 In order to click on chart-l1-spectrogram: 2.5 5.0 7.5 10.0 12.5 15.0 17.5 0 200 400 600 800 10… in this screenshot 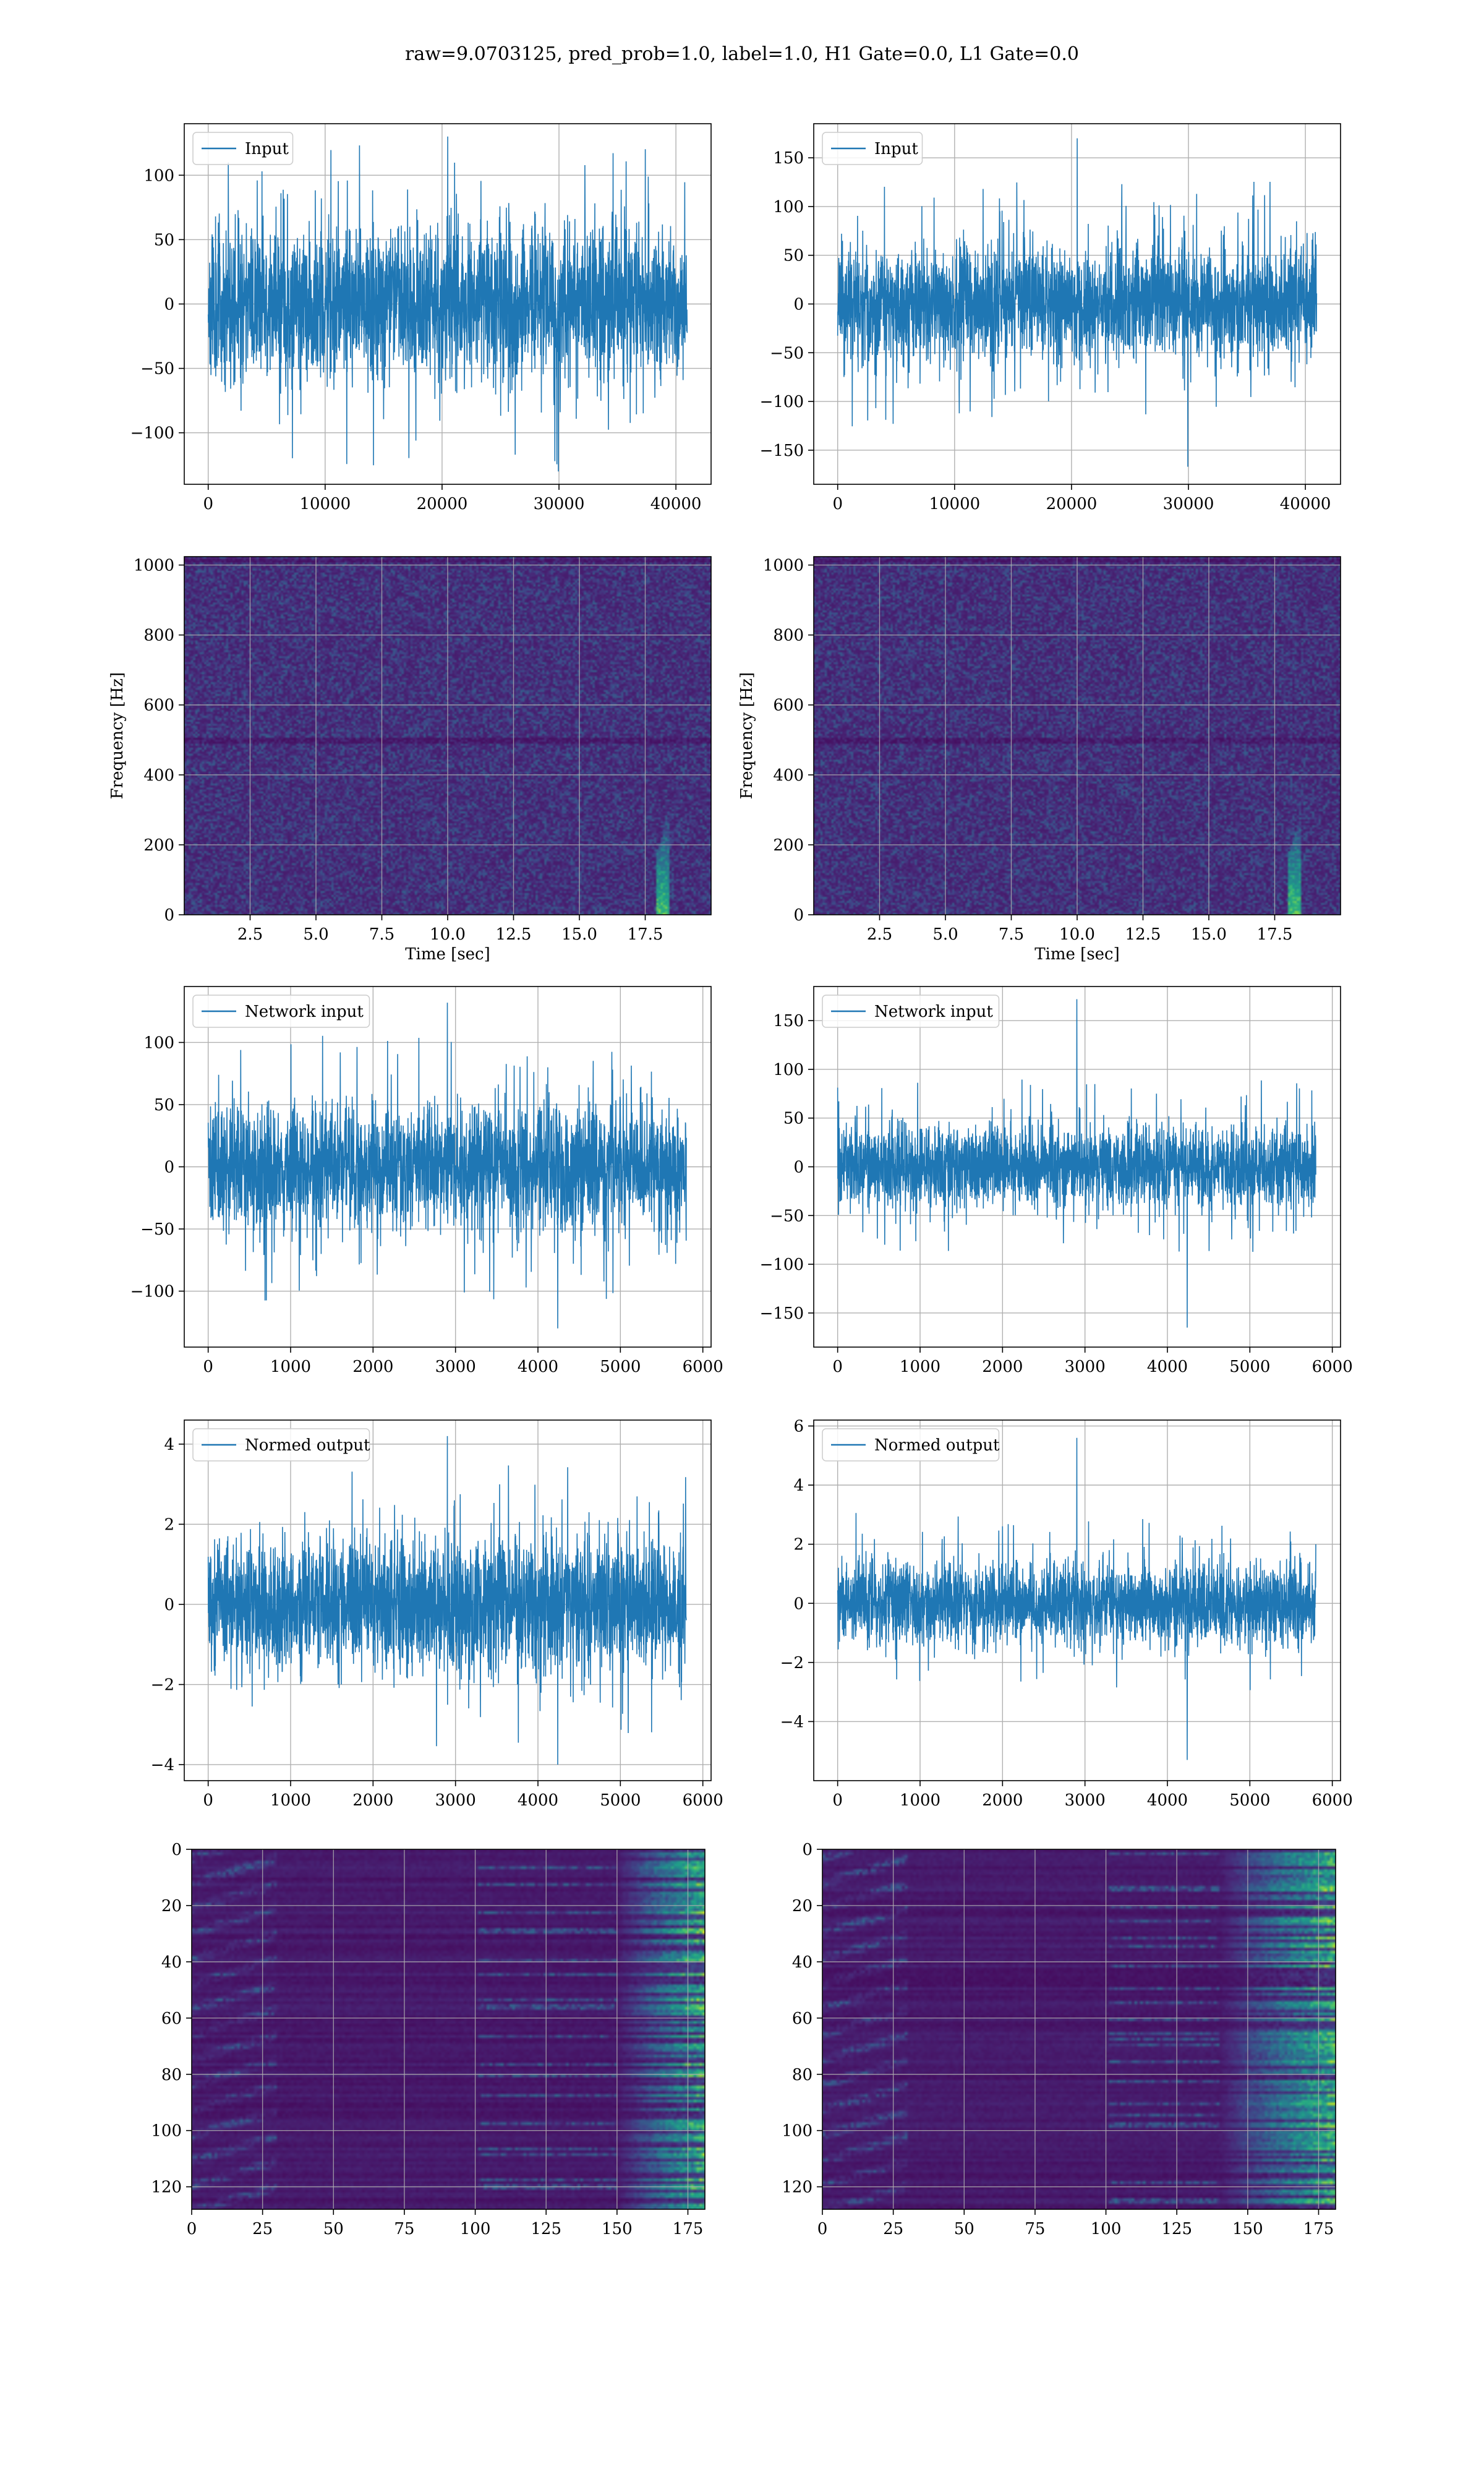, I will do `click(1039, 760)`.